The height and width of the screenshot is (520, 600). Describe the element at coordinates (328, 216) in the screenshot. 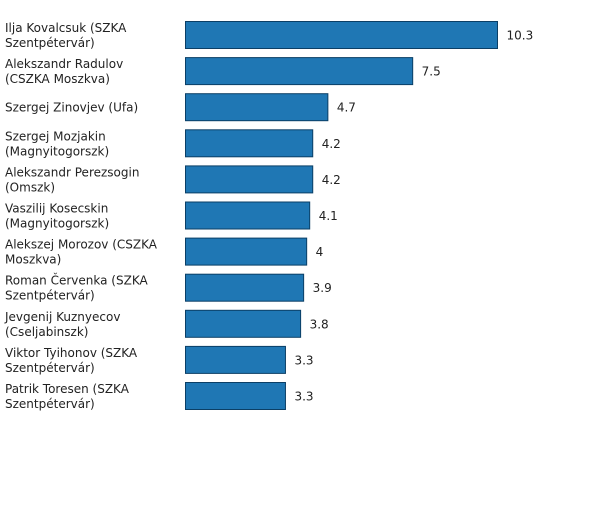

I see `value-label-5: 4.1` at that location.